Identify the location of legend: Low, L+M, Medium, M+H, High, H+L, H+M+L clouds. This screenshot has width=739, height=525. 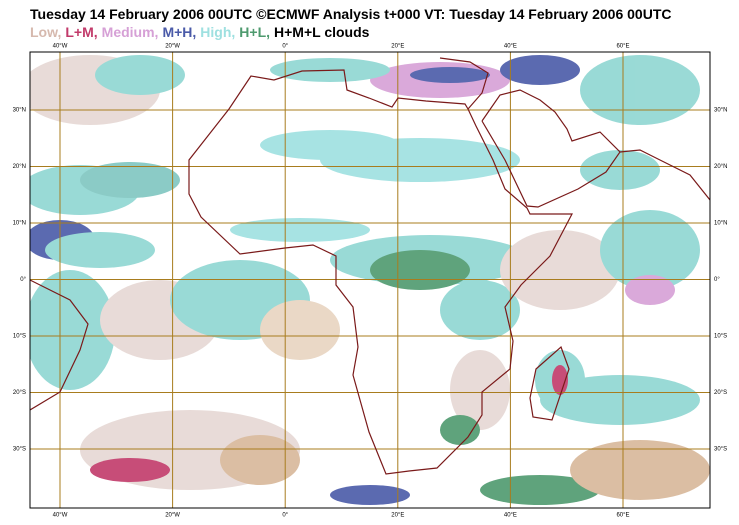
(201, 32).